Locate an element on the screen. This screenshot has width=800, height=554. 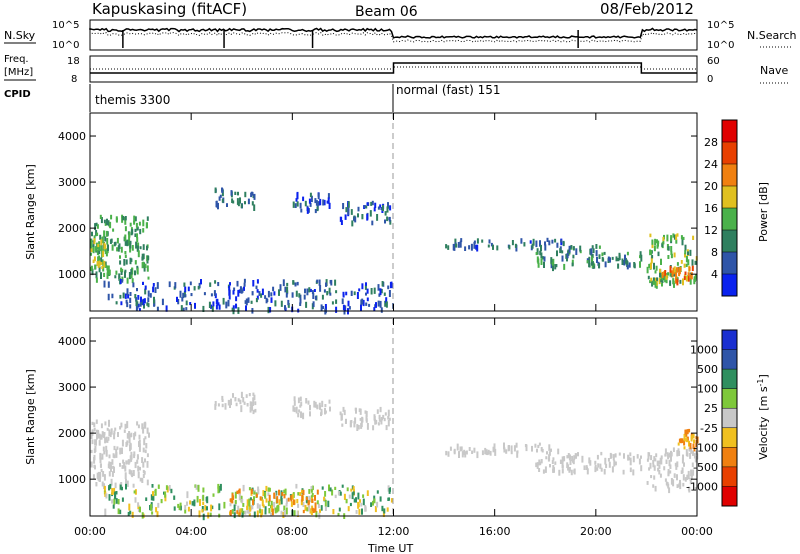
x-tick-label: 16:00 is located at coordinates (495, 531).